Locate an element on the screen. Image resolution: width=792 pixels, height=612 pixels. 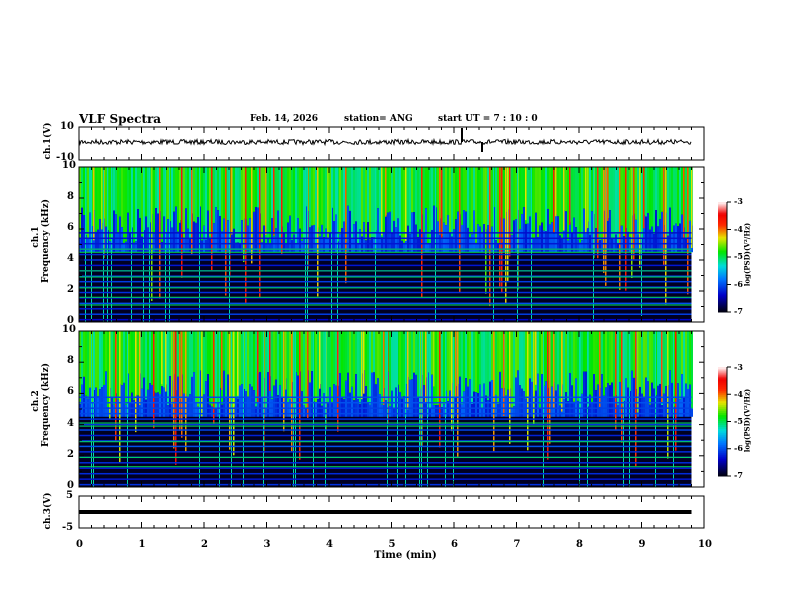
x-tick-label: 10 is located at coordinates (705, 544).